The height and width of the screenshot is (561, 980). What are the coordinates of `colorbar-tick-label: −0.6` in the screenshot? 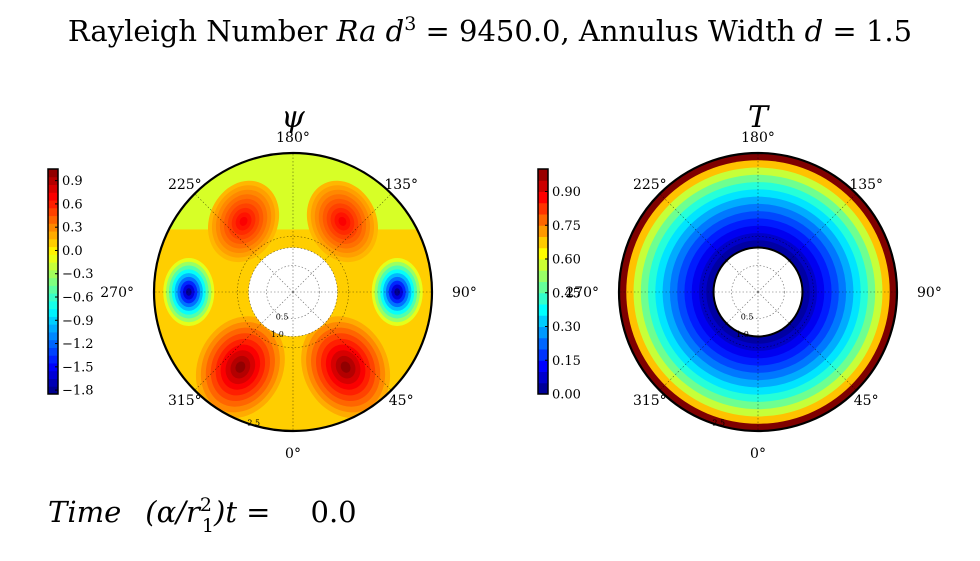 It's located at (78, 298).